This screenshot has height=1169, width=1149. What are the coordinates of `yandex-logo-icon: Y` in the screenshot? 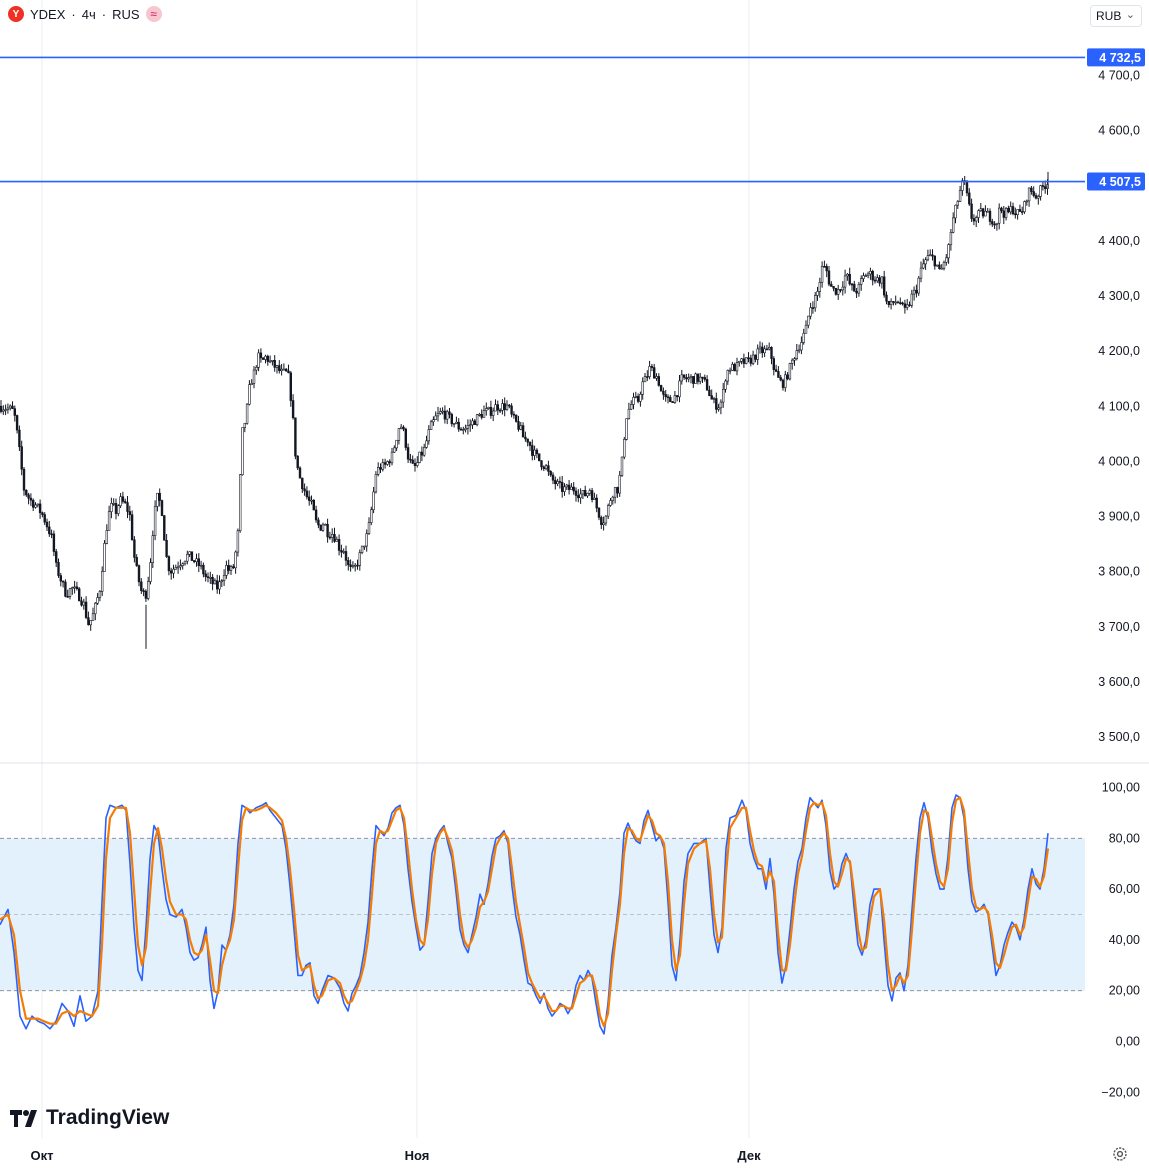 It's located at (16, 14).